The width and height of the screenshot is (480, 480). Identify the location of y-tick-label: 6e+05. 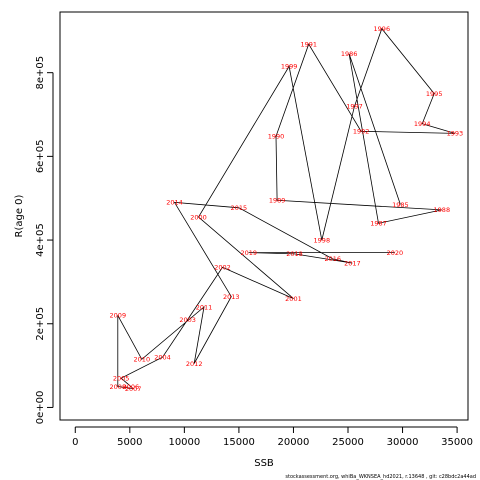
(40, 157).